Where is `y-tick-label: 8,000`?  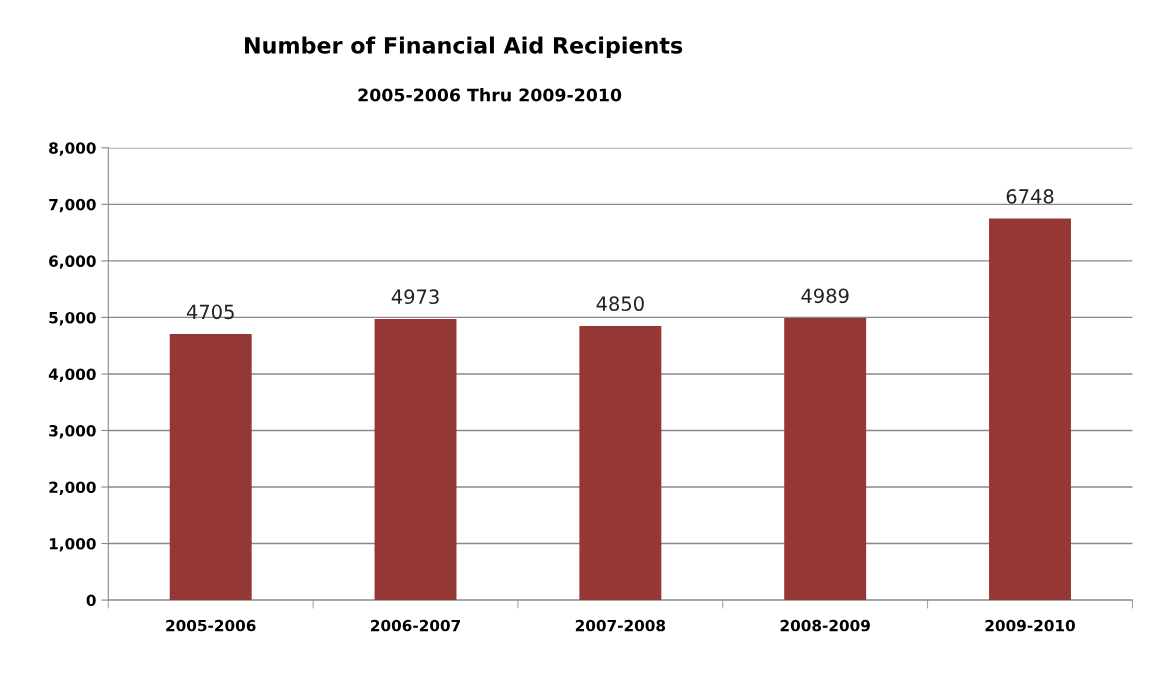
y-tick-label: 8,000 is located at coordinates (72, 149).